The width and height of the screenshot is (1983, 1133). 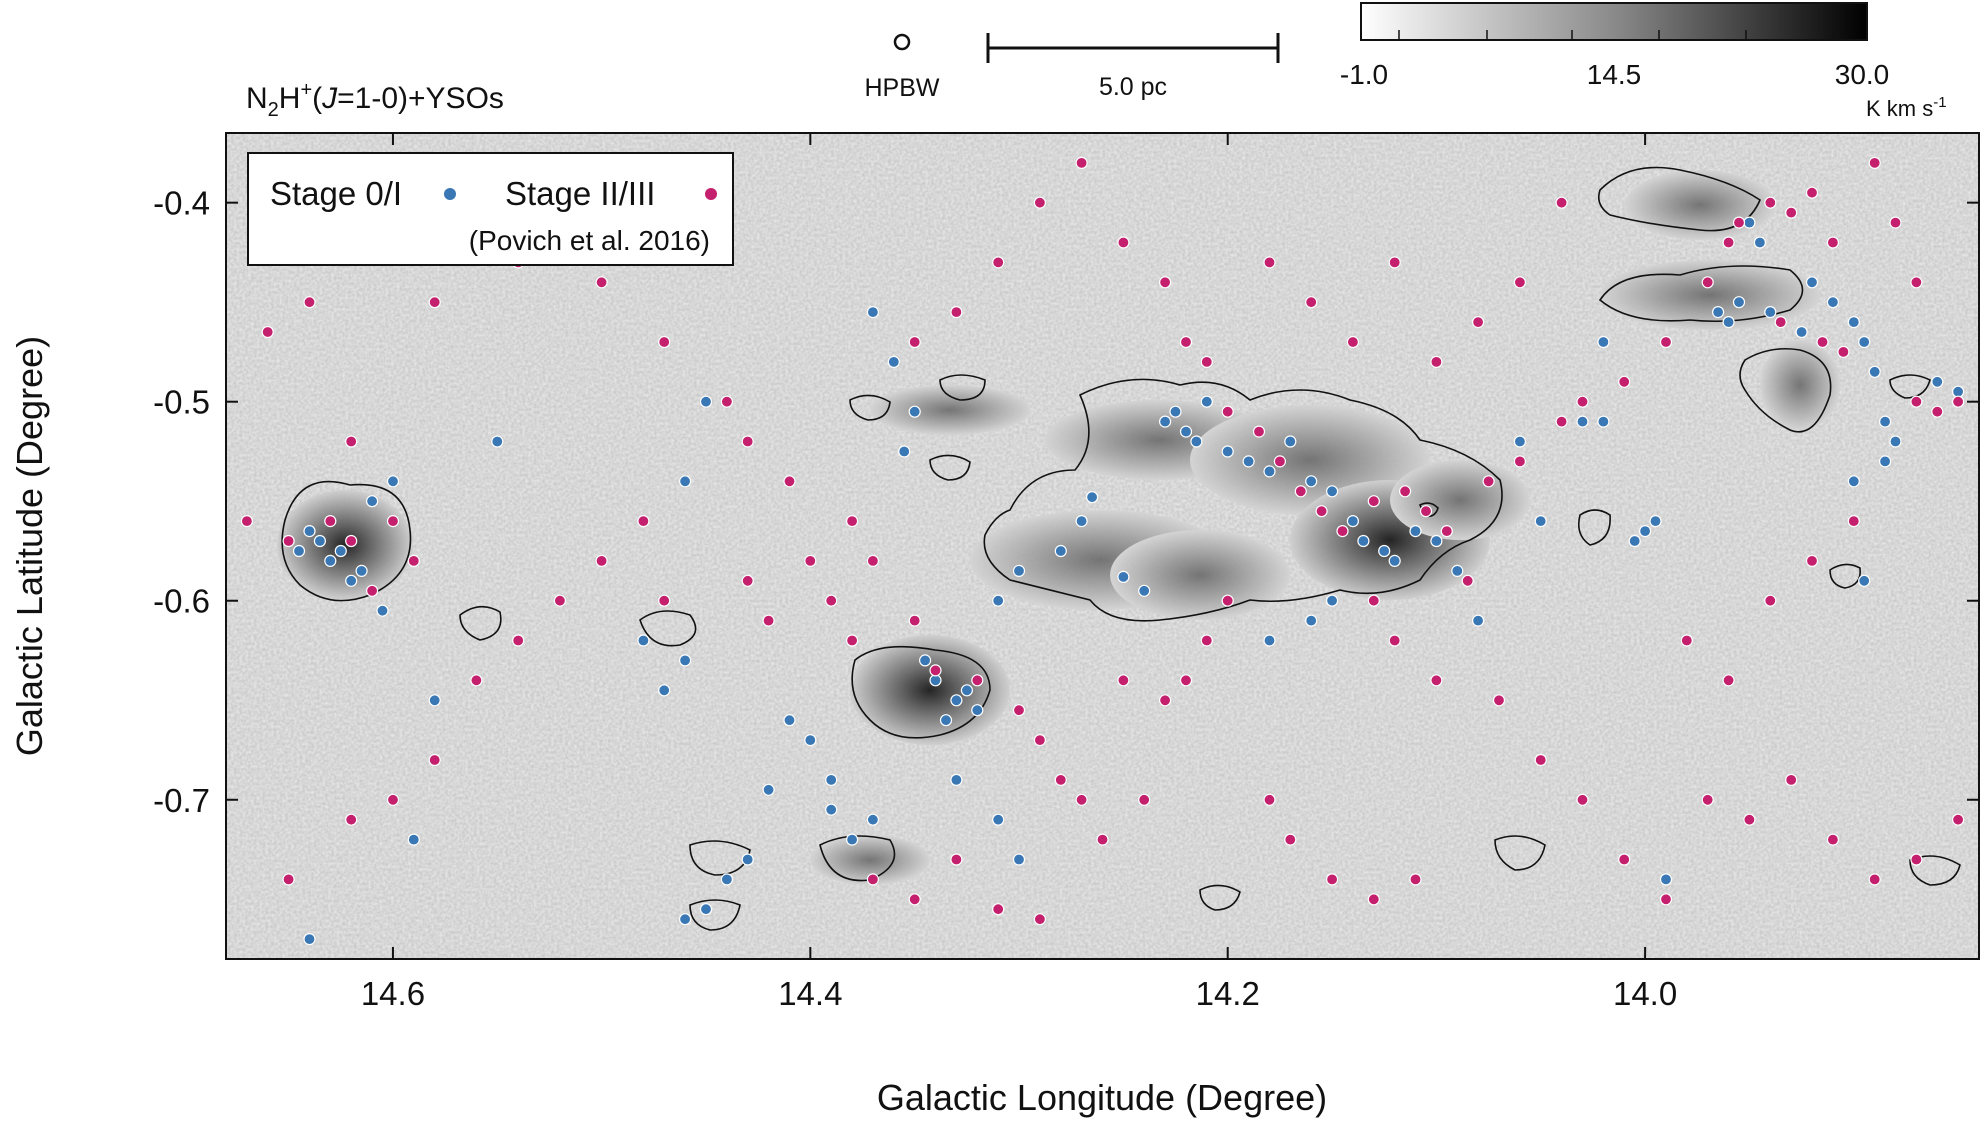 I want to click on clump-central, so click(x=930, y=690).